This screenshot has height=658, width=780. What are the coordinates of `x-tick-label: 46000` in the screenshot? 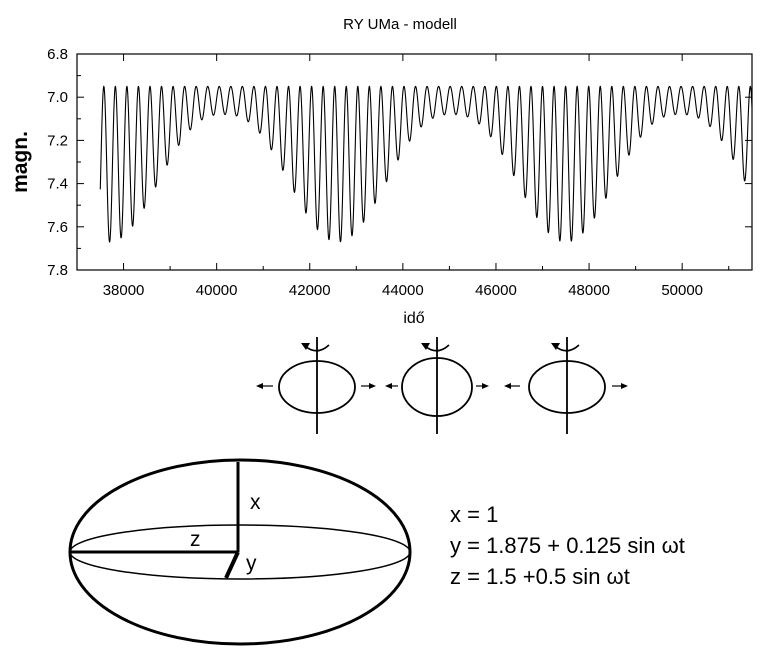 It's located at (496, 290).